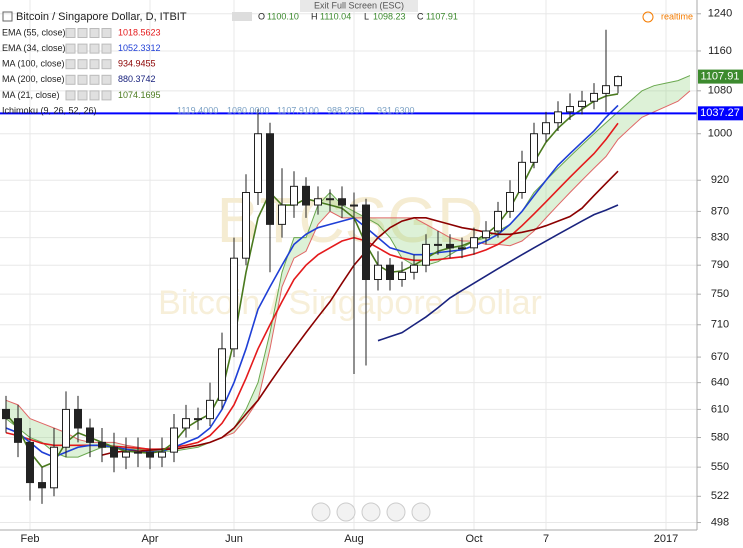 This screenshot has width=743, height=548. What do you see at coordinates (720, 294) in the screenshot?
I see `y-tick-label: 750` at bounding box center [720, 294].